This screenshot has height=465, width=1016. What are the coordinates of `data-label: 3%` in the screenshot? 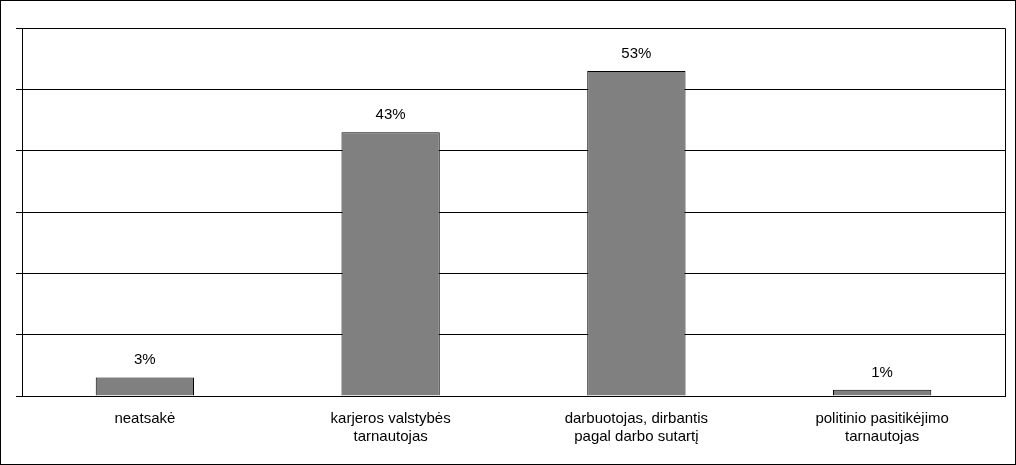 It's located at (145, 359).